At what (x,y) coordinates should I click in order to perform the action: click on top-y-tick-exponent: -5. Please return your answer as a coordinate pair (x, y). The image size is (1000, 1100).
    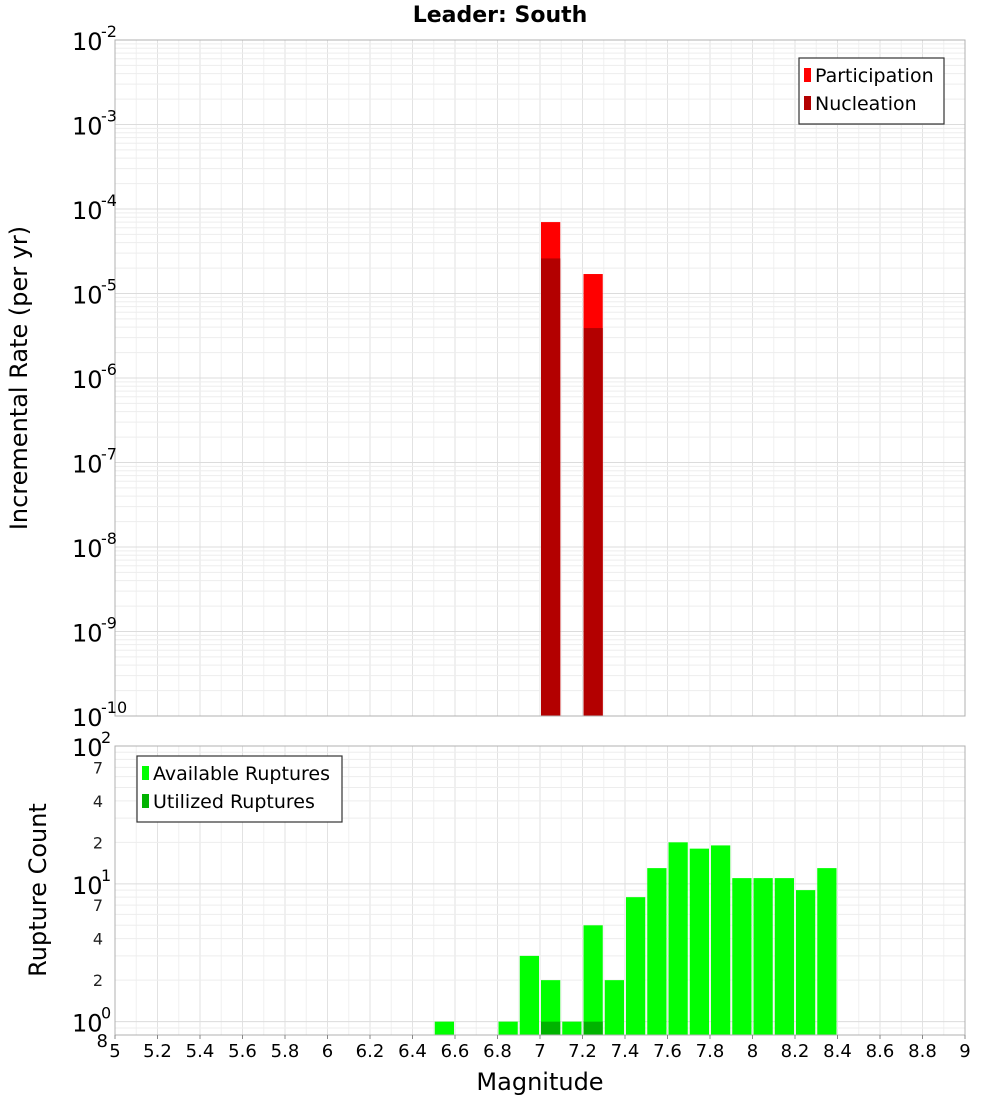
    Looking at the image, I should click on (109, 285).